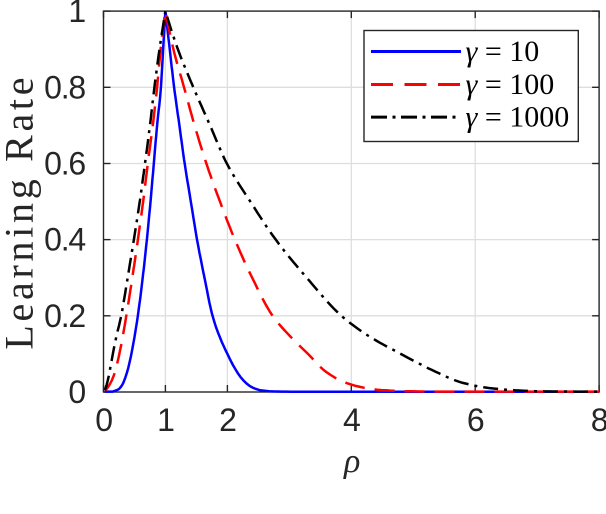  Describe the element at coordinates (64, 240) in the screenshot. I see `svg-text: 0.4` at that location.